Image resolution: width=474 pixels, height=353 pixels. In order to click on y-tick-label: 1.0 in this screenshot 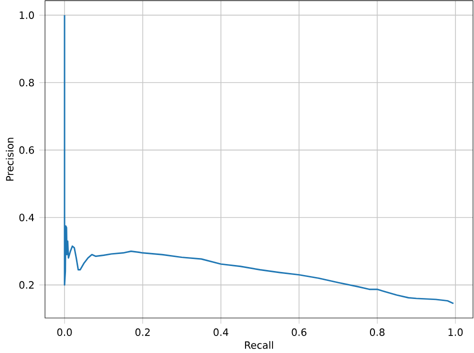, I will do `click(27, 15)`.